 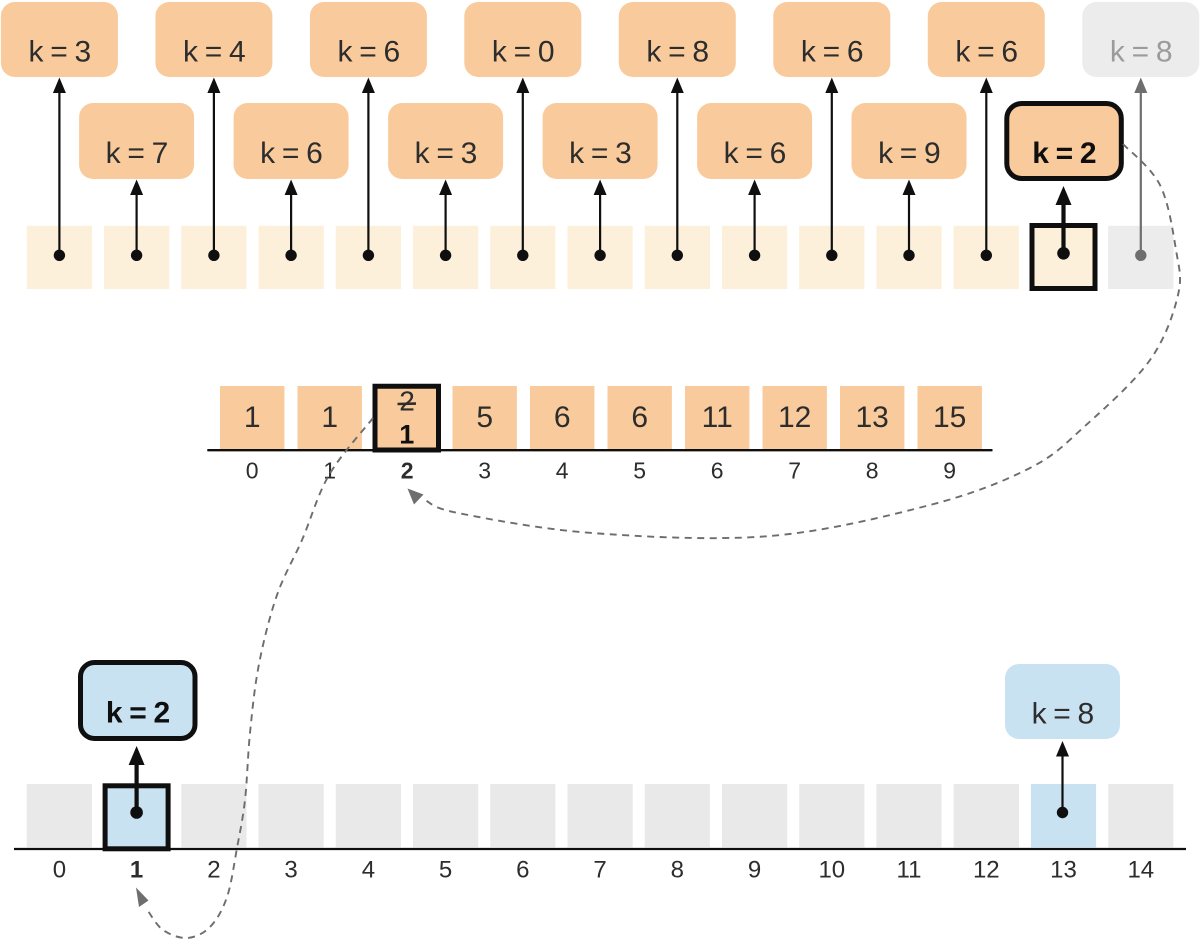 What do you see at coordinates (949, 417) in the screenshot?
I see `svg-text: 15` at bounding box center [949, 417].